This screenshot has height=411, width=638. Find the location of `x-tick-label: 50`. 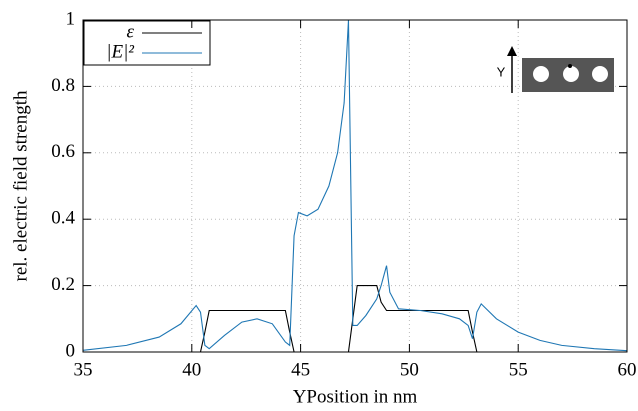

x-tick-label: 50 is located at coordinates (409, 369).